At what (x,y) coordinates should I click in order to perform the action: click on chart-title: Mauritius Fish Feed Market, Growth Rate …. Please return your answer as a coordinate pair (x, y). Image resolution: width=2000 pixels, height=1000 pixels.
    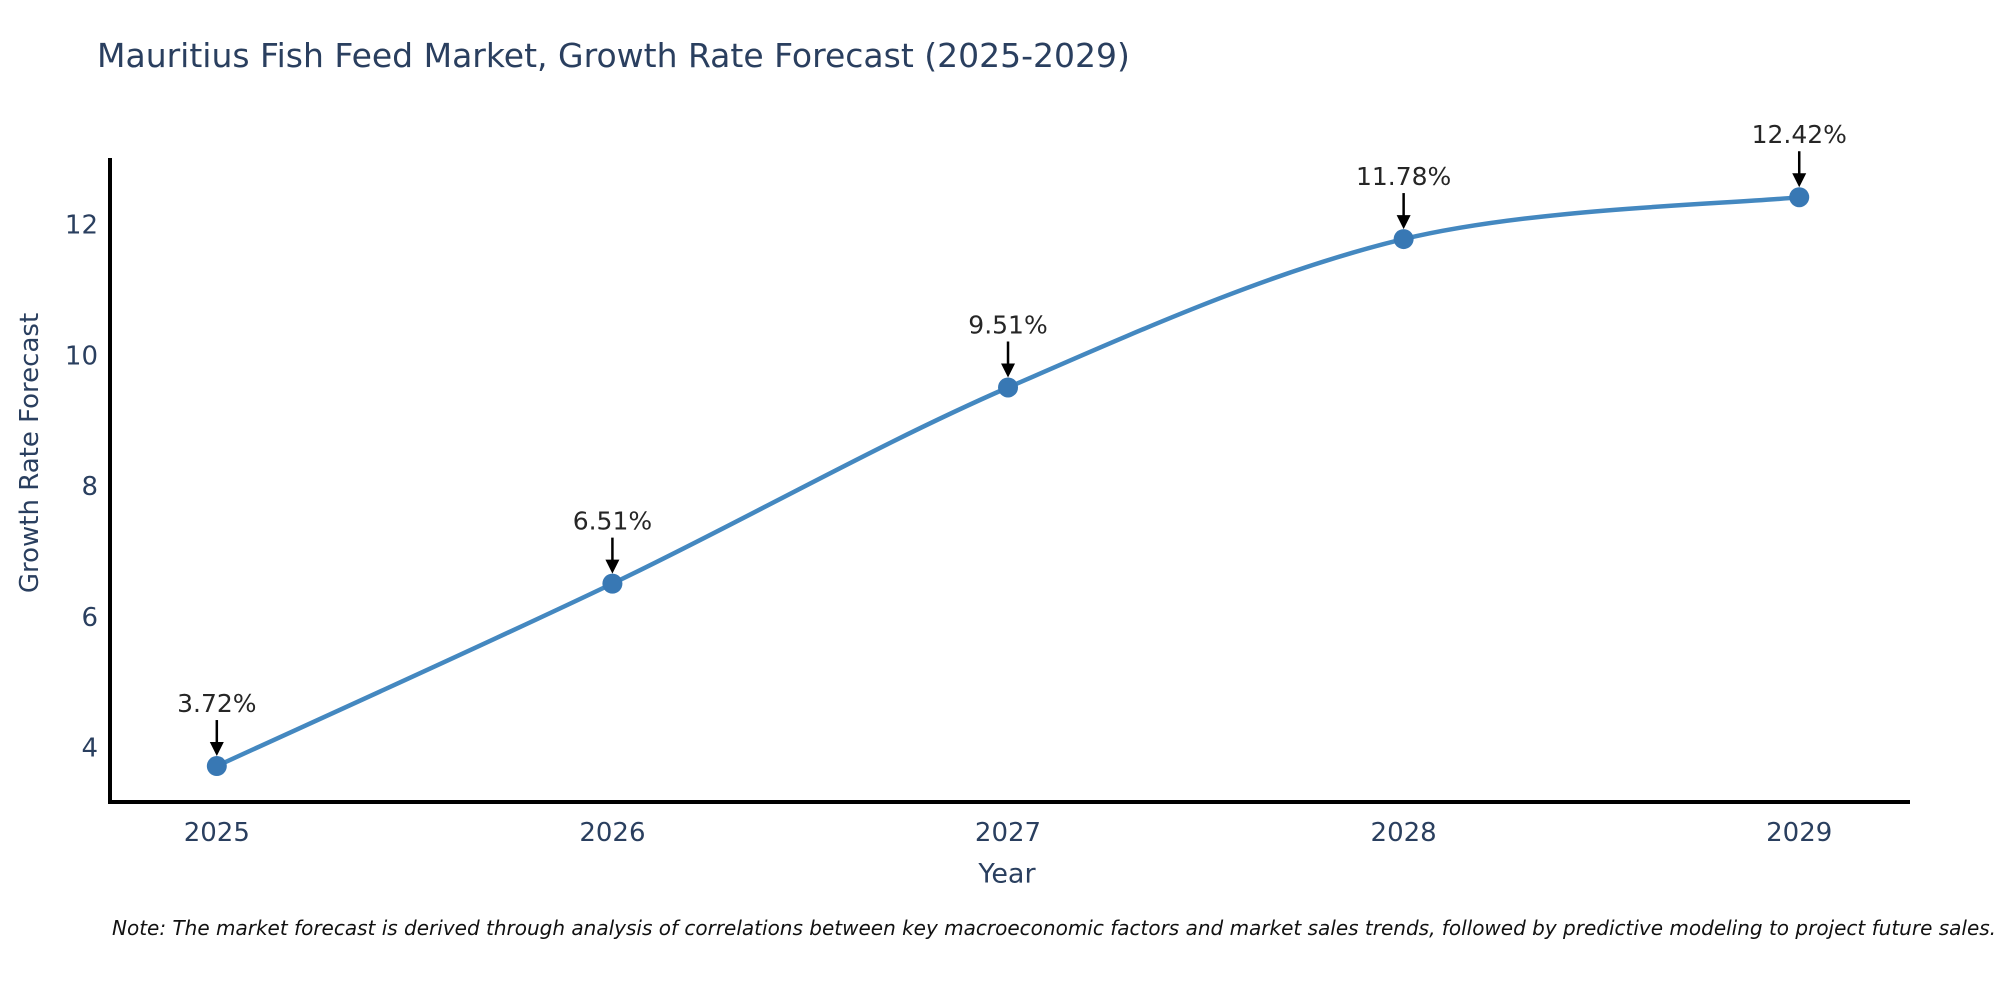
    Looking at the image, I should click on (613, 55).